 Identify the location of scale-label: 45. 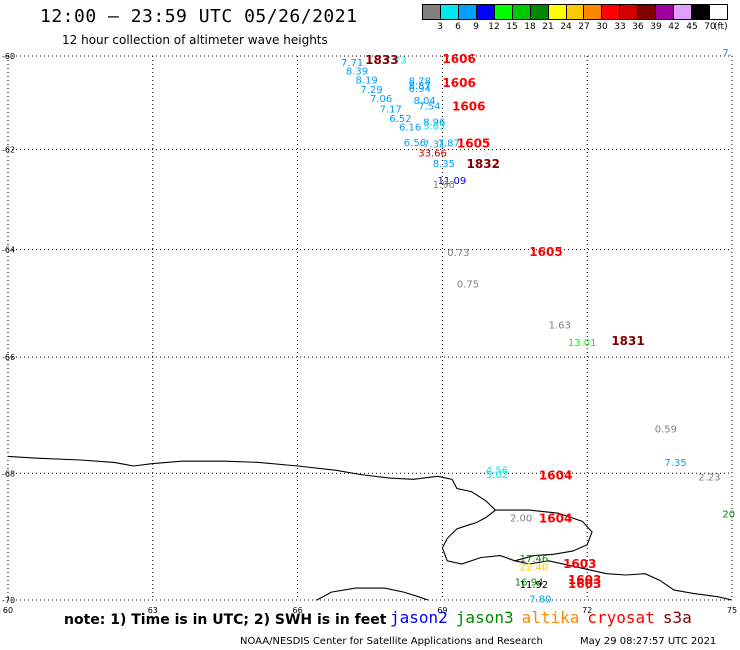
(692, 27).